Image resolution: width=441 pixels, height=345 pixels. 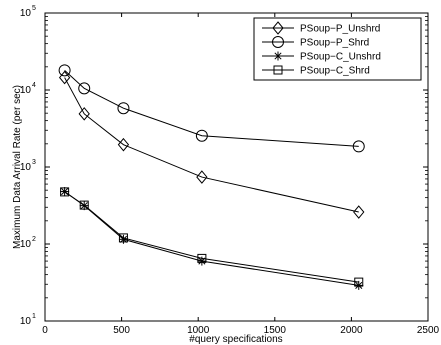 I want to click on y-tick-exponent: 2, so click(x=34, y=239).